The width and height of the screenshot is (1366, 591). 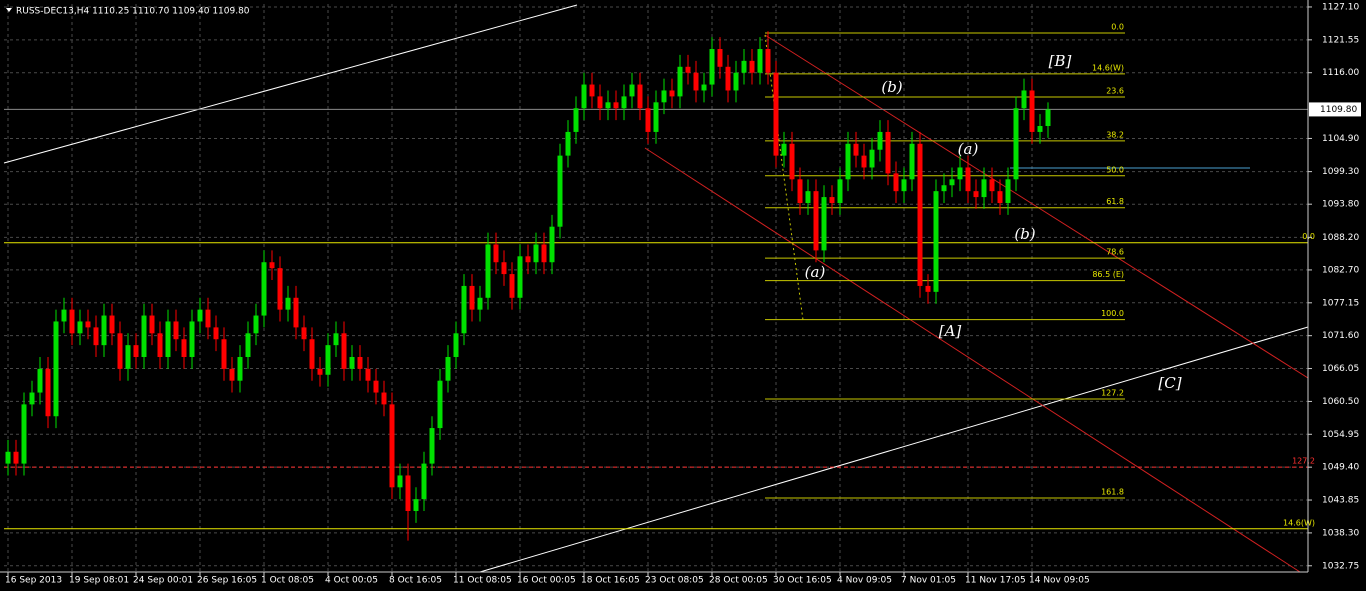 What do you see at coordinates (1340, 468) in the screenshot?
I see `y-tick-label: 1049.40` at bounding box center [1340, 468].